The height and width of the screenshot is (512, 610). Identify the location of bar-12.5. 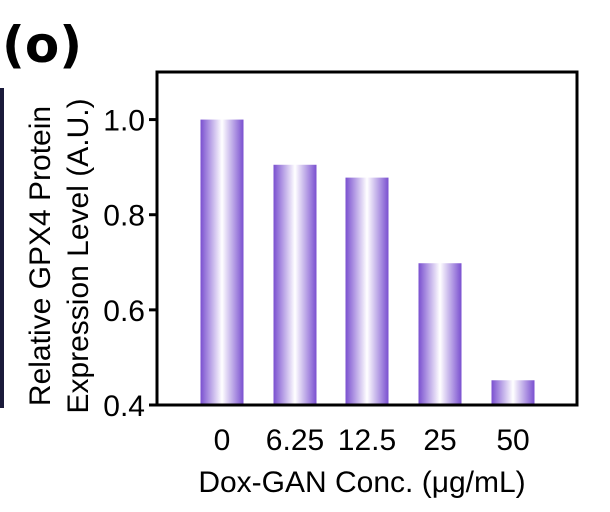
(367, 291).